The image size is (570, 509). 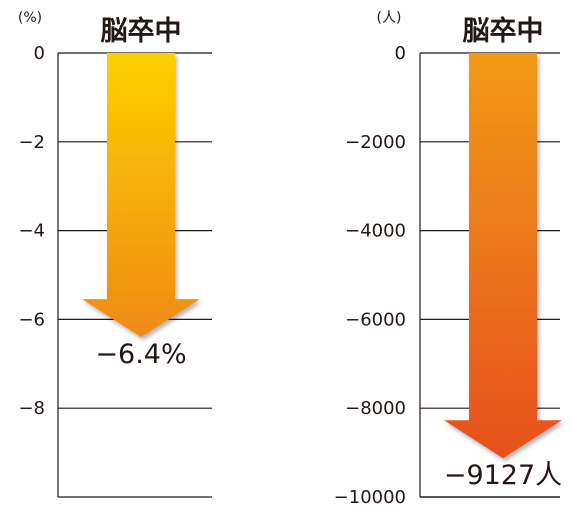 I want to click on y-tick-label-0-2: −4, so click(x=31, y=231).